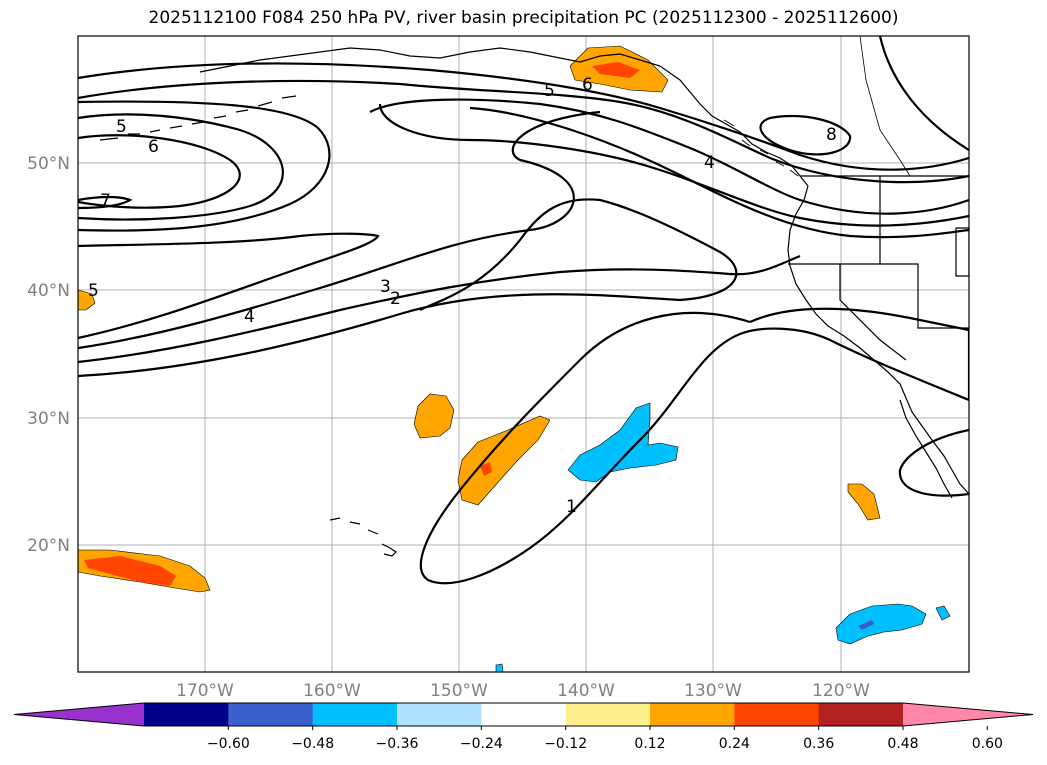 The height and width of the screenshot is (765, 1047). What do you see at coordinates (332, 691) in the screenshot?
I see `lon-label-160w: 160°W` at bounding box center [332, 691].